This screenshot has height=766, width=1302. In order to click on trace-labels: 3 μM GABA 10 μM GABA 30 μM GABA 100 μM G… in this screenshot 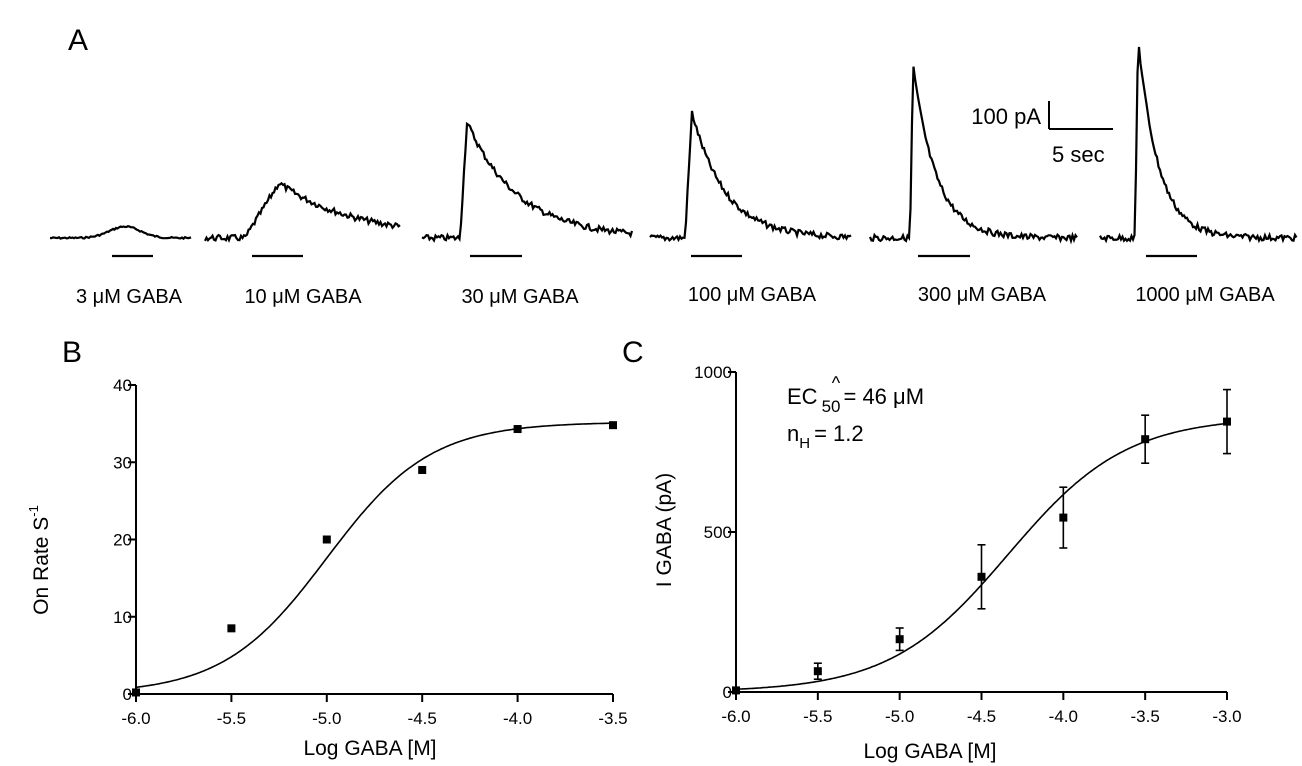, I will do `click(675, 296)`.